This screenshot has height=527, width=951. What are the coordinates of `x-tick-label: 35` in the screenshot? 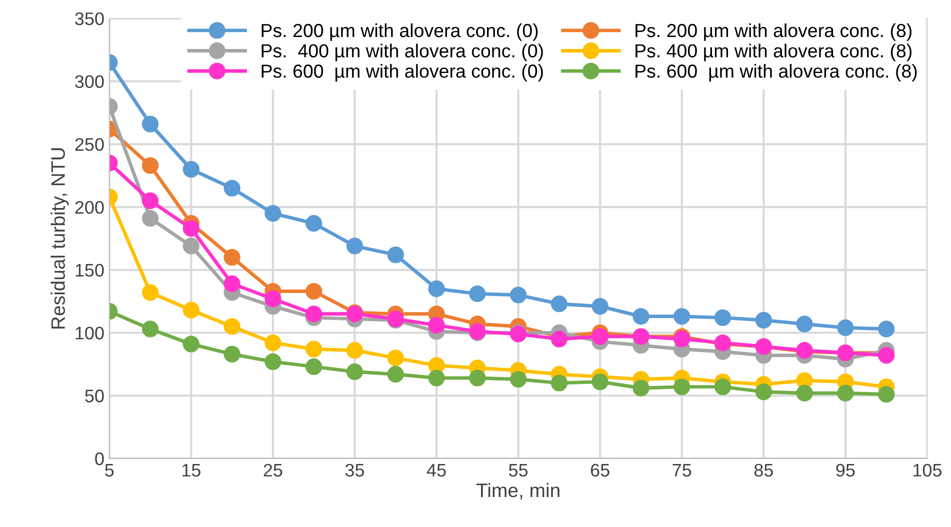 It's located at (354, 470).